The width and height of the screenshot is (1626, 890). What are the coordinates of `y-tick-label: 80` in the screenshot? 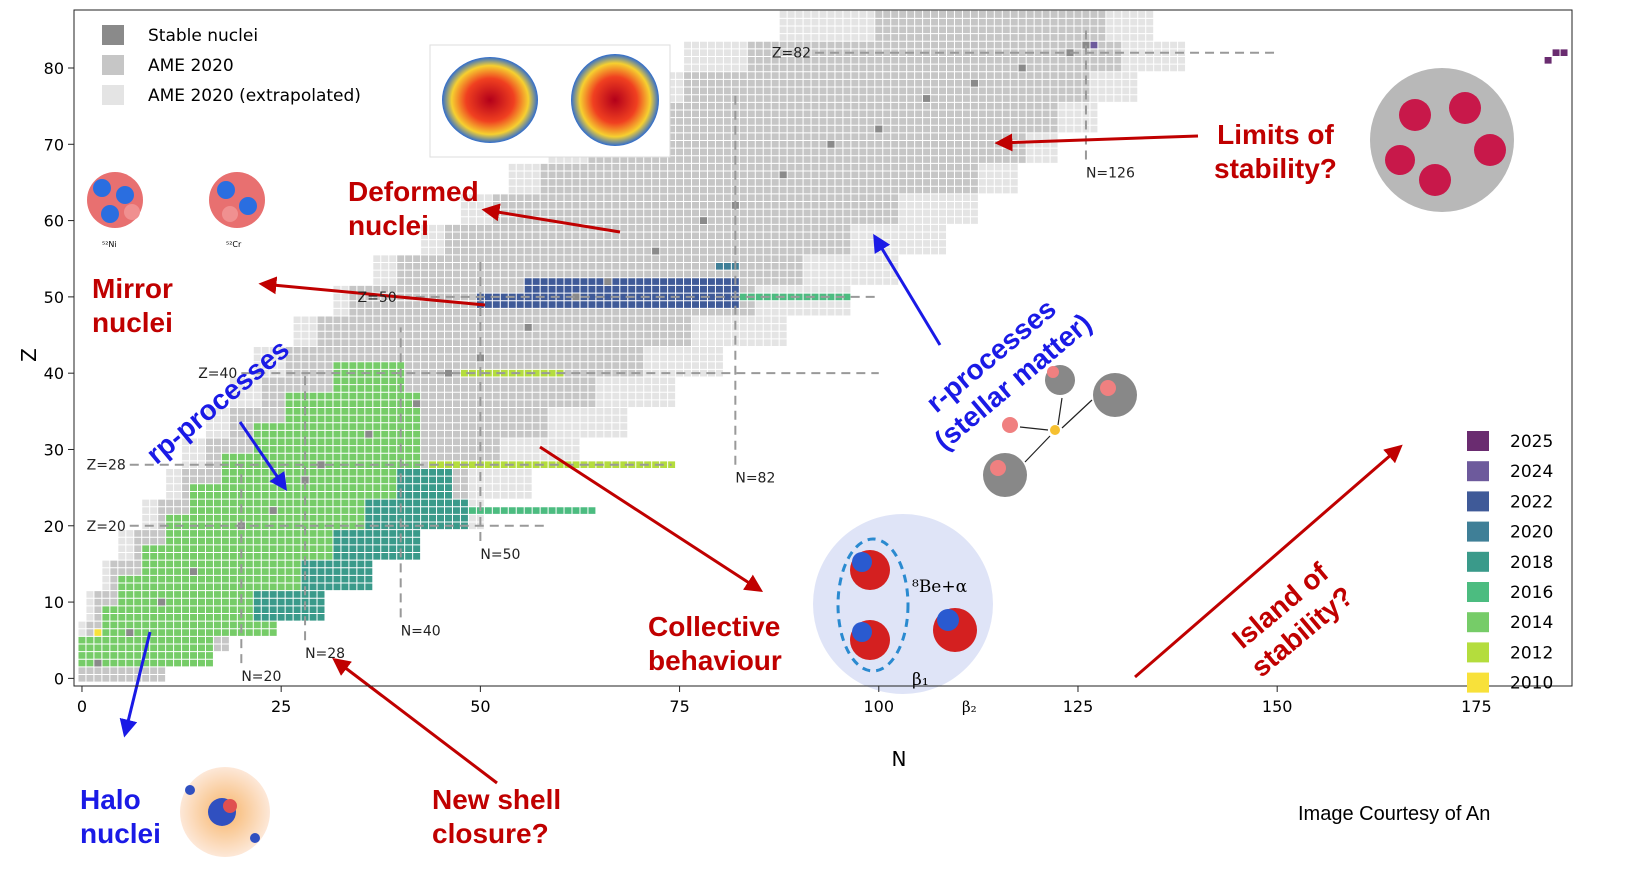 It's located at (54, 68).